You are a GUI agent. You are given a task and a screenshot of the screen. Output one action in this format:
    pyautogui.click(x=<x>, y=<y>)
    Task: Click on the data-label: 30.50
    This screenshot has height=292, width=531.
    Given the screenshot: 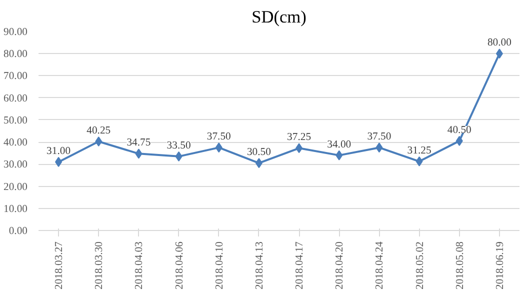 What is the action you would take?
    pyautogui.click(x=258, y=152)
    